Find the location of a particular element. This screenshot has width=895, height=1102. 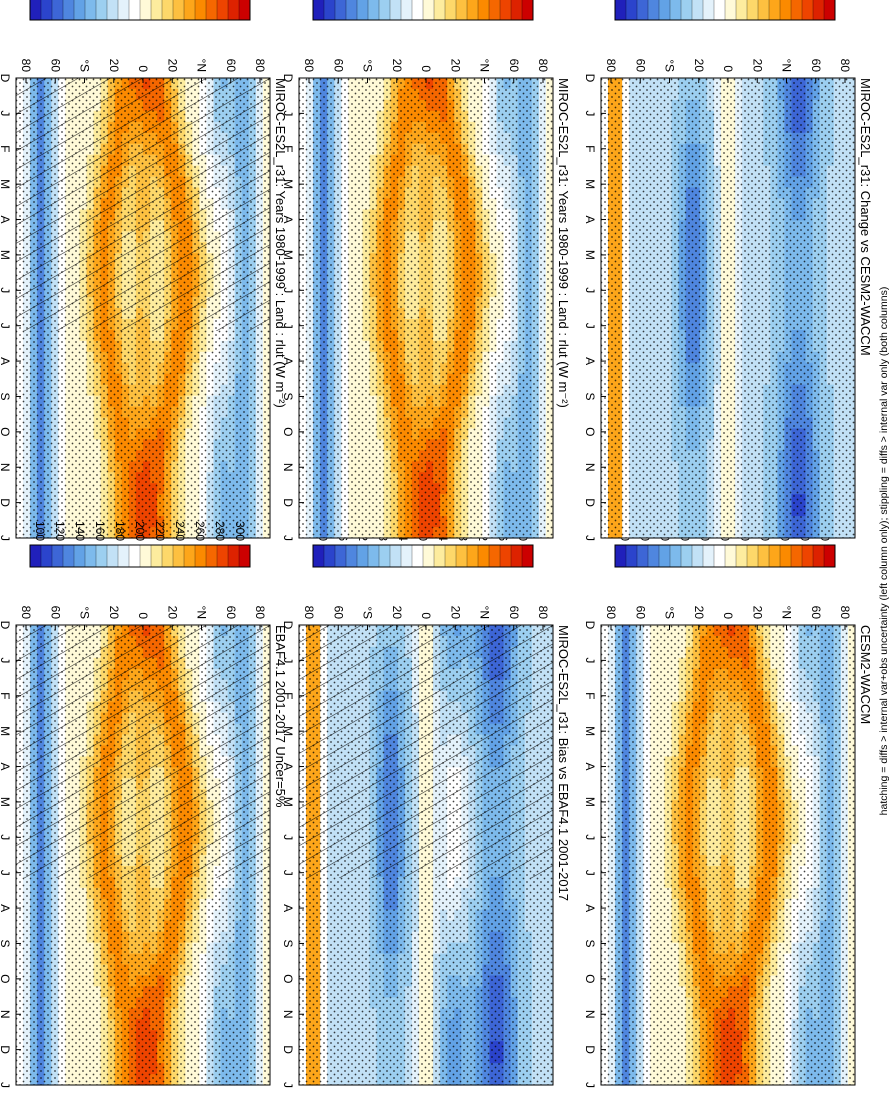

colorbar-label: 280 is located at coordinates (220, 531).